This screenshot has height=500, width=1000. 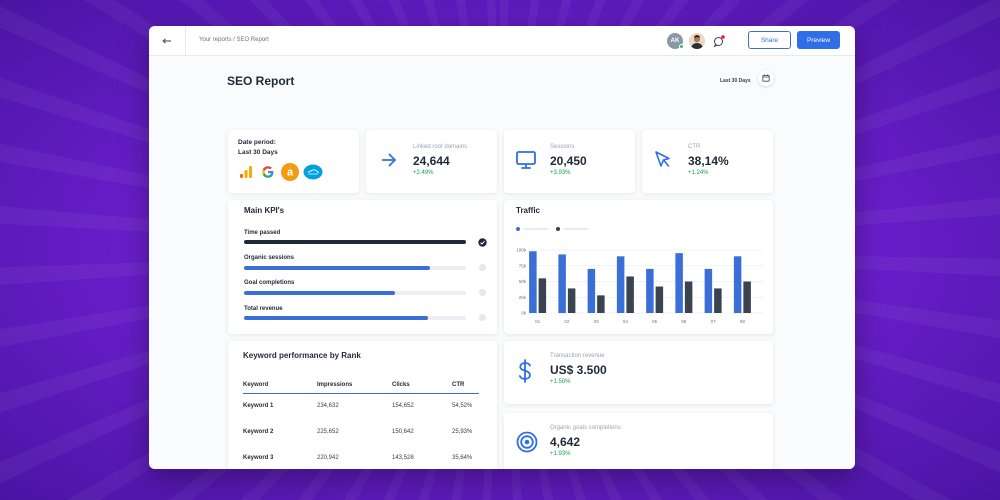 I want to click on calendar-icon, so click(x=766, y=78).